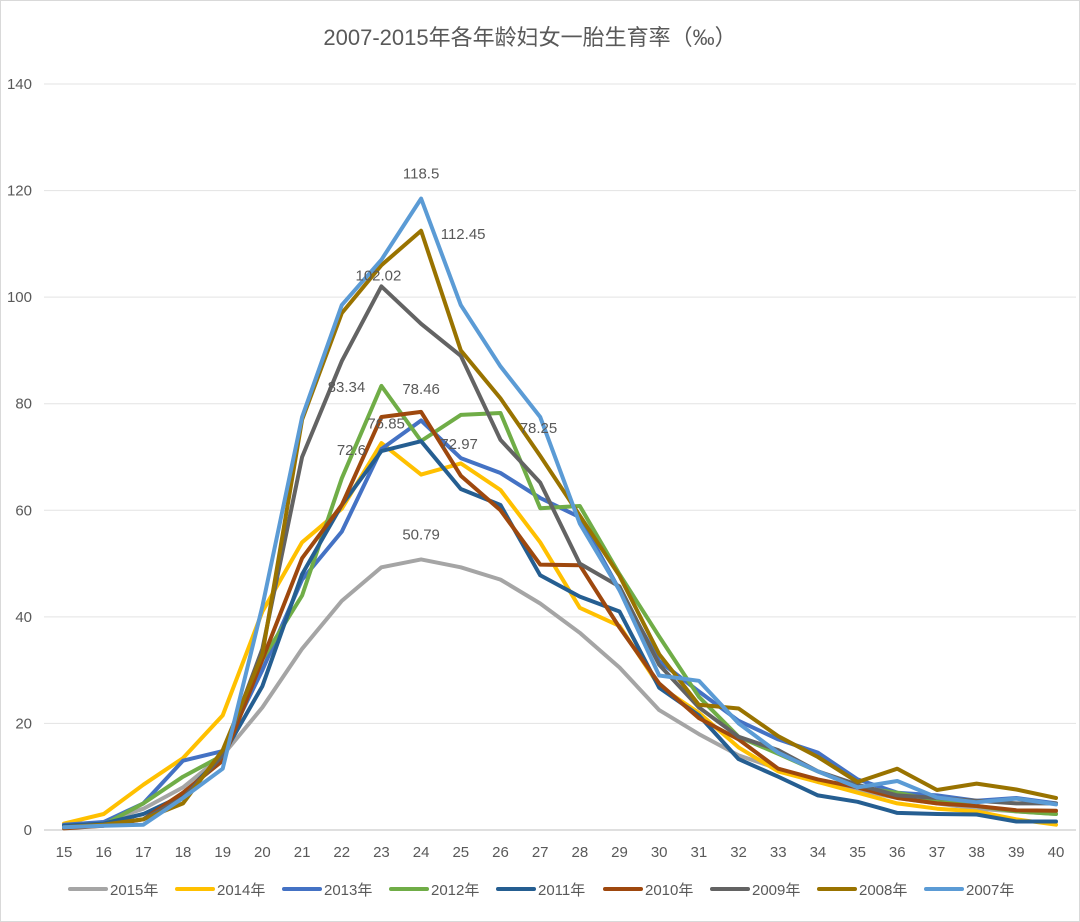 The width and height of the screenshot is (1080, 922). What do you see at coordinates (463, 234) in the screenshot?
I see `data-label: 112.45` at bounding box center [463, 234].